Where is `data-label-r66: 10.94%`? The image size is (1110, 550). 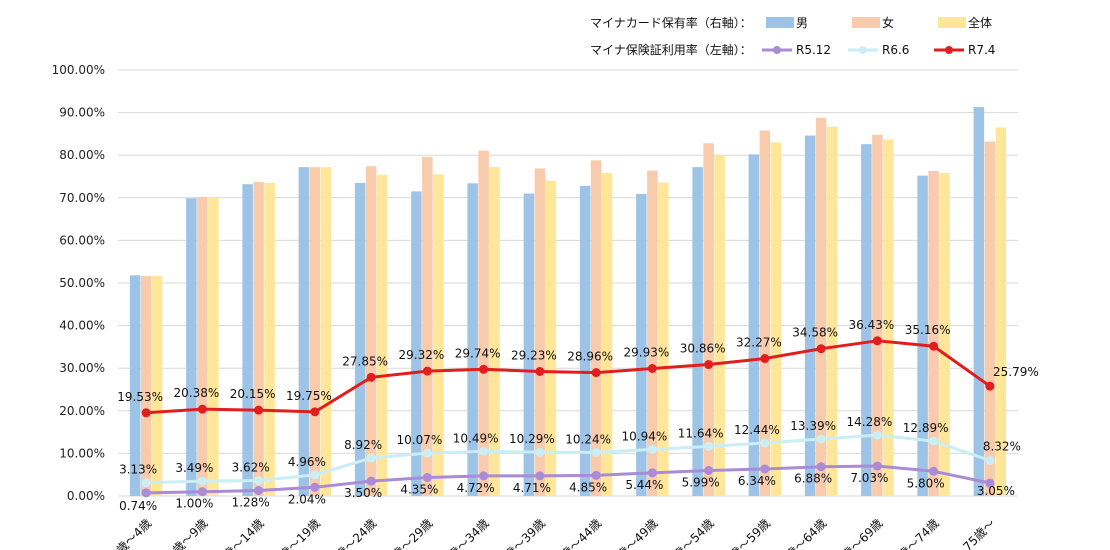
data-label-r66: 10.94% is located at coordinates (644, 436).